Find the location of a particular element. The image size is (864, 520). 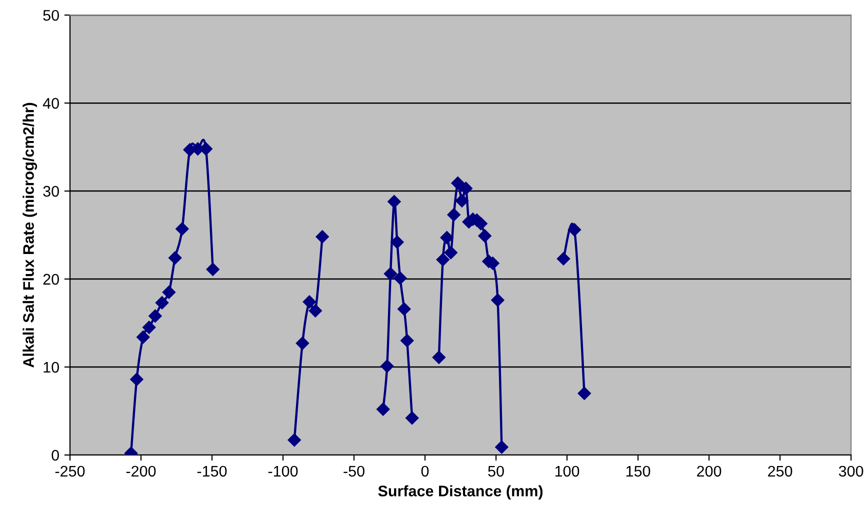

x-tick-label: -50 is located at coordinates (354, 471).